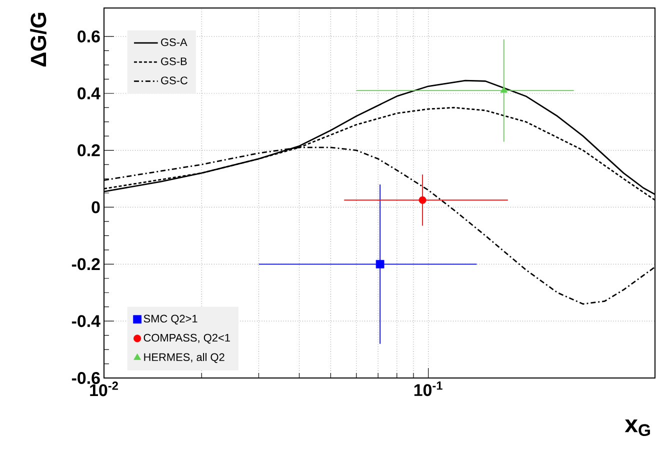 The image size is (657, 450). I want to click on legend-label: GS-C, so click(174, 80).